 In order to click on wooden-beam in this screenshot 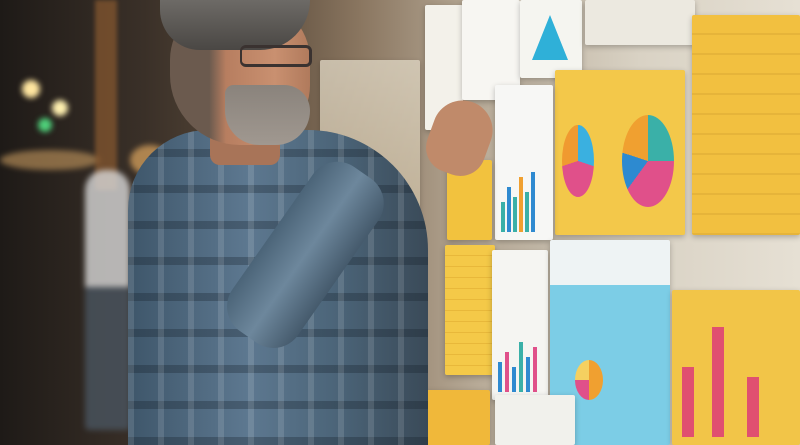, I will do `click(106, 95)`.